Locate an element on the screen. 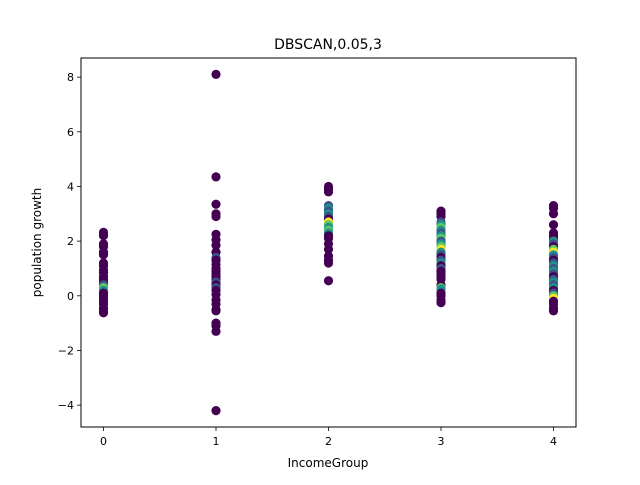 The height and width of the screenshot is (485, 640). x-tick-label: 1 is located at coordinates (216, 441).